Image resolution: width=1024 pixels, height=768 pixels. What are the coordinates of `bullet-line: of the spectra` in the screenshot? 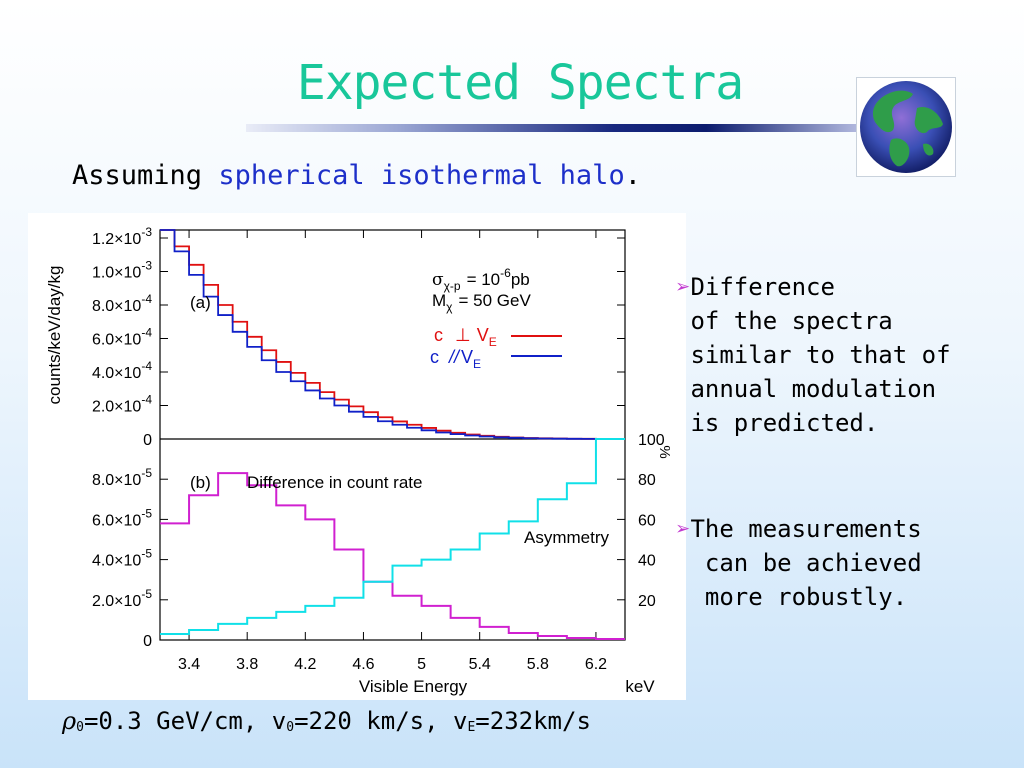 It's located at (784, 321).